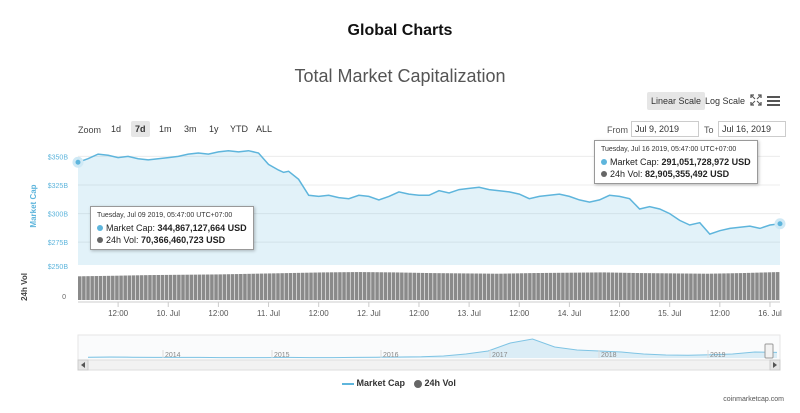  I want to click on navigator-year-label: 2016, so click(391, 355).